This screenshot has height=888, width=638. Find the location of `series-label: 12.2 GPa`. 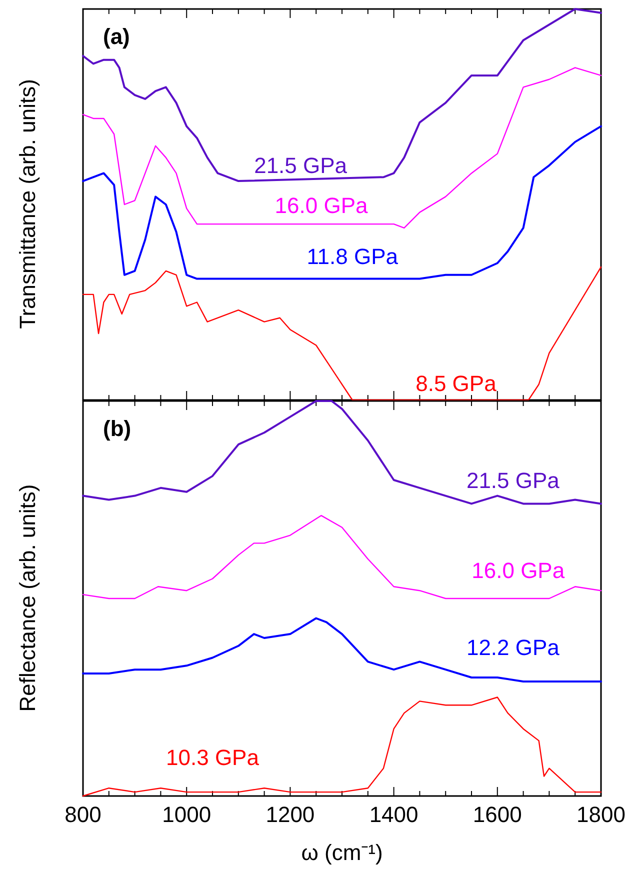

series-label: 12.2 GPa is located at coordinates (513, 647).